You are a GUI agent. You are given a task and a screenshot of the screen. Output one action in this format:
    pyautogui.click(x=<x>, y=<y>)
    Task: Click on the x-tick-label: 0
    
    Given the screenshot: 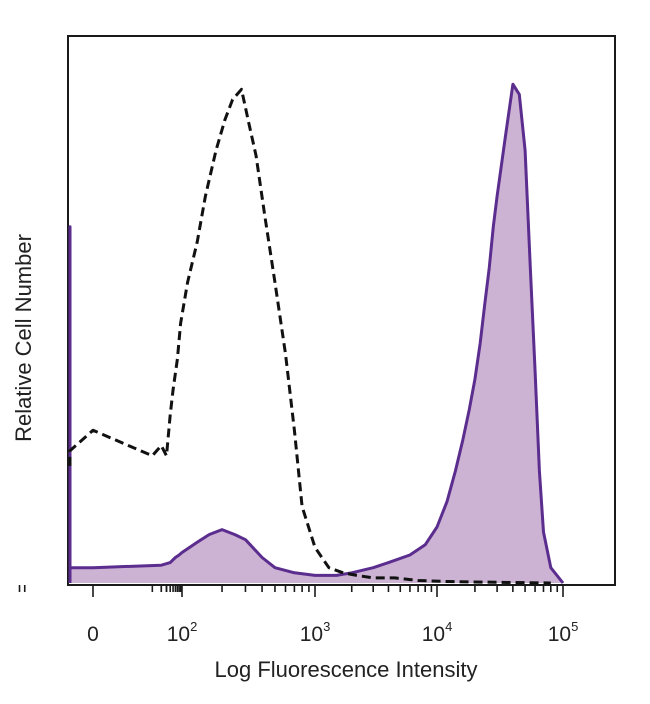 What is the action you would take?
    pyautogui.click(x=93, y=634)
    